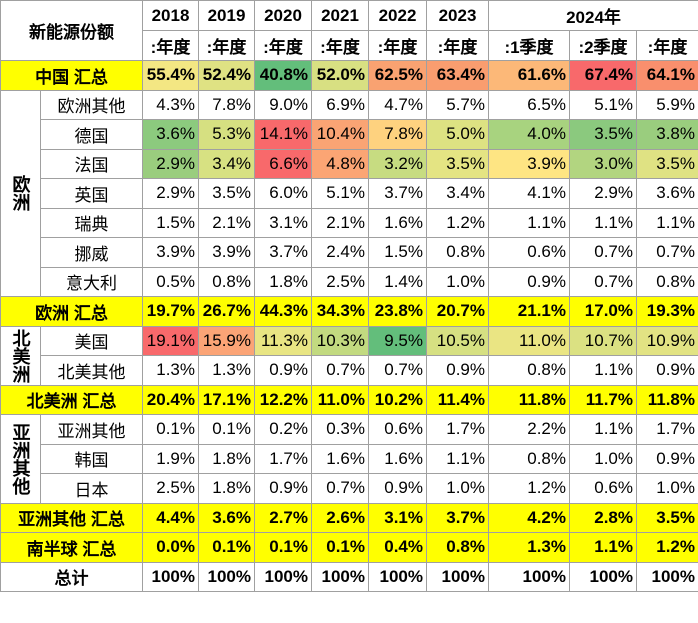 This screenshot has width=698, height=623. Describe the element at coordinates (593, 15) in the screenshot. I see `year-header: 2024年` at that location.